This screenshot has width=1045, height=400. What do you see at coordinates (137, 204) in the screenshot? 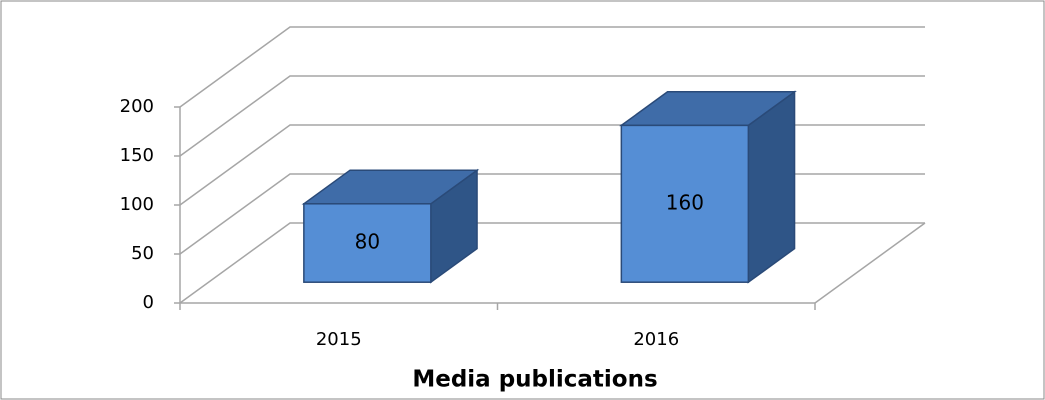
I see `y-tick-label: 100` at bounding box center [137, 204].